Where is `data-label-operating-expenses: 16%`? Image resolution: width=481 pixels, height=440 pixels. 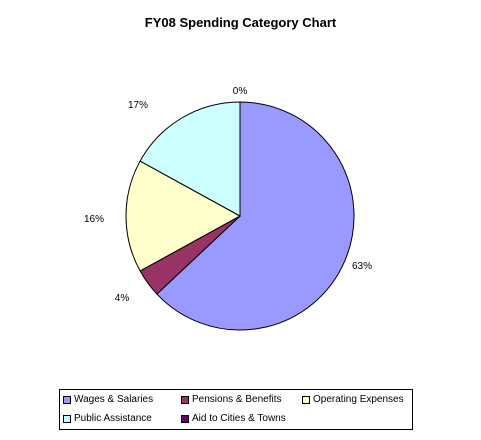
data-label-operating-expenses: 16% is located at coordinates (94, 219).